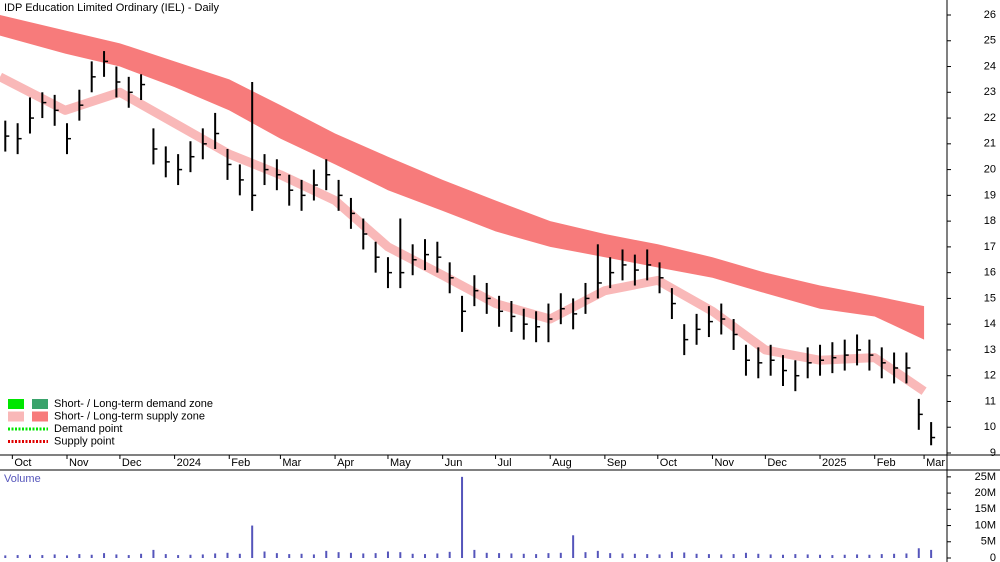 The image size is (1000, 562). Describe the element at coordinates (993, 453) in the screenshot. I see `y-tick-label: 9` at that location.